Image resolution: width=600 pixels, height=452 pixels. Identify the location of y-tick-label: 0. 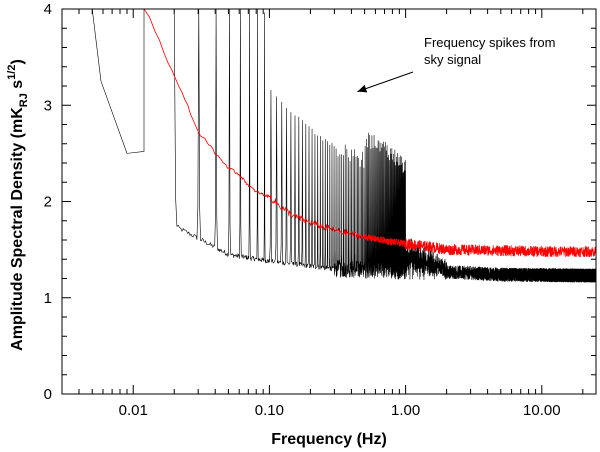
(48, 394).